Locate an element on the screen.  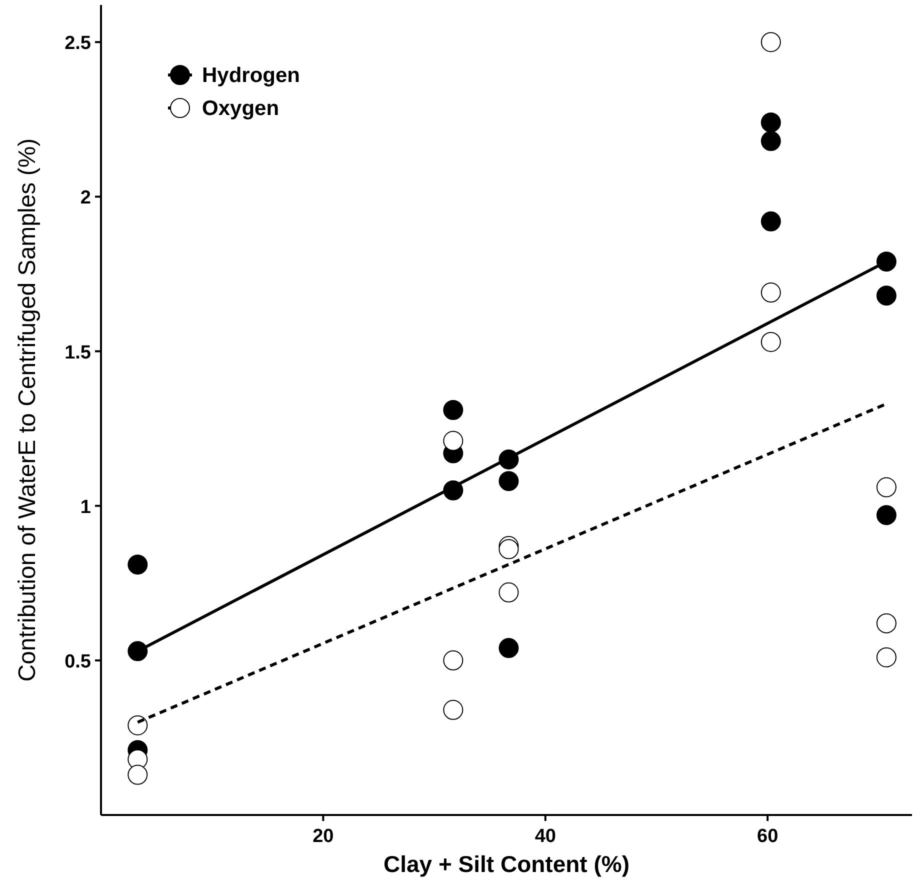
y-tick-label: 2.5 is located at coordinates (78, 43).